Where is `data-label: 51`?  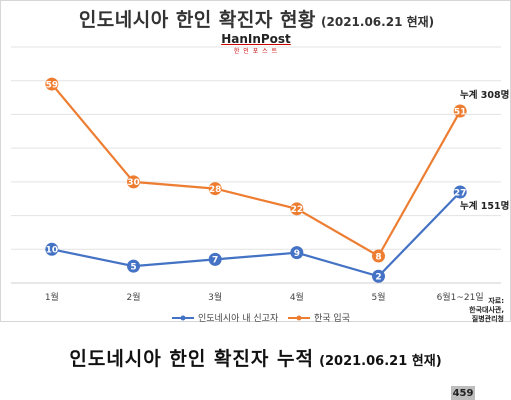 data-label: 51 is located at coordinates (460, 112).